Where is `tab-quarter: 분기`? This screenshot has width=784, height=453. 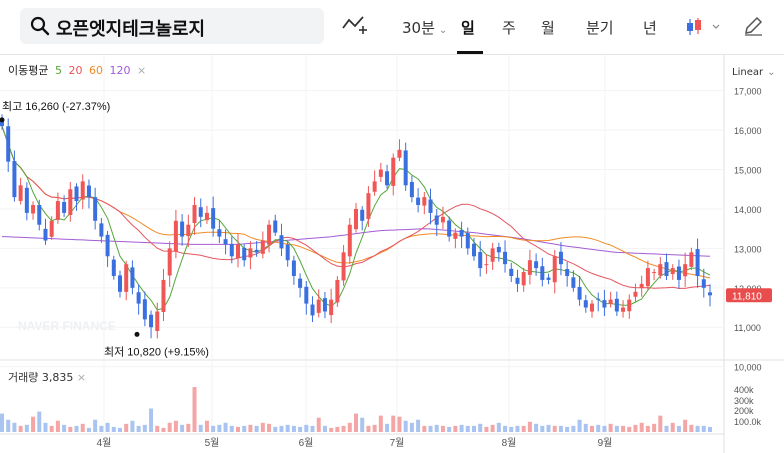 tab-quarter: 분기 is located at coordinates (600, 28).